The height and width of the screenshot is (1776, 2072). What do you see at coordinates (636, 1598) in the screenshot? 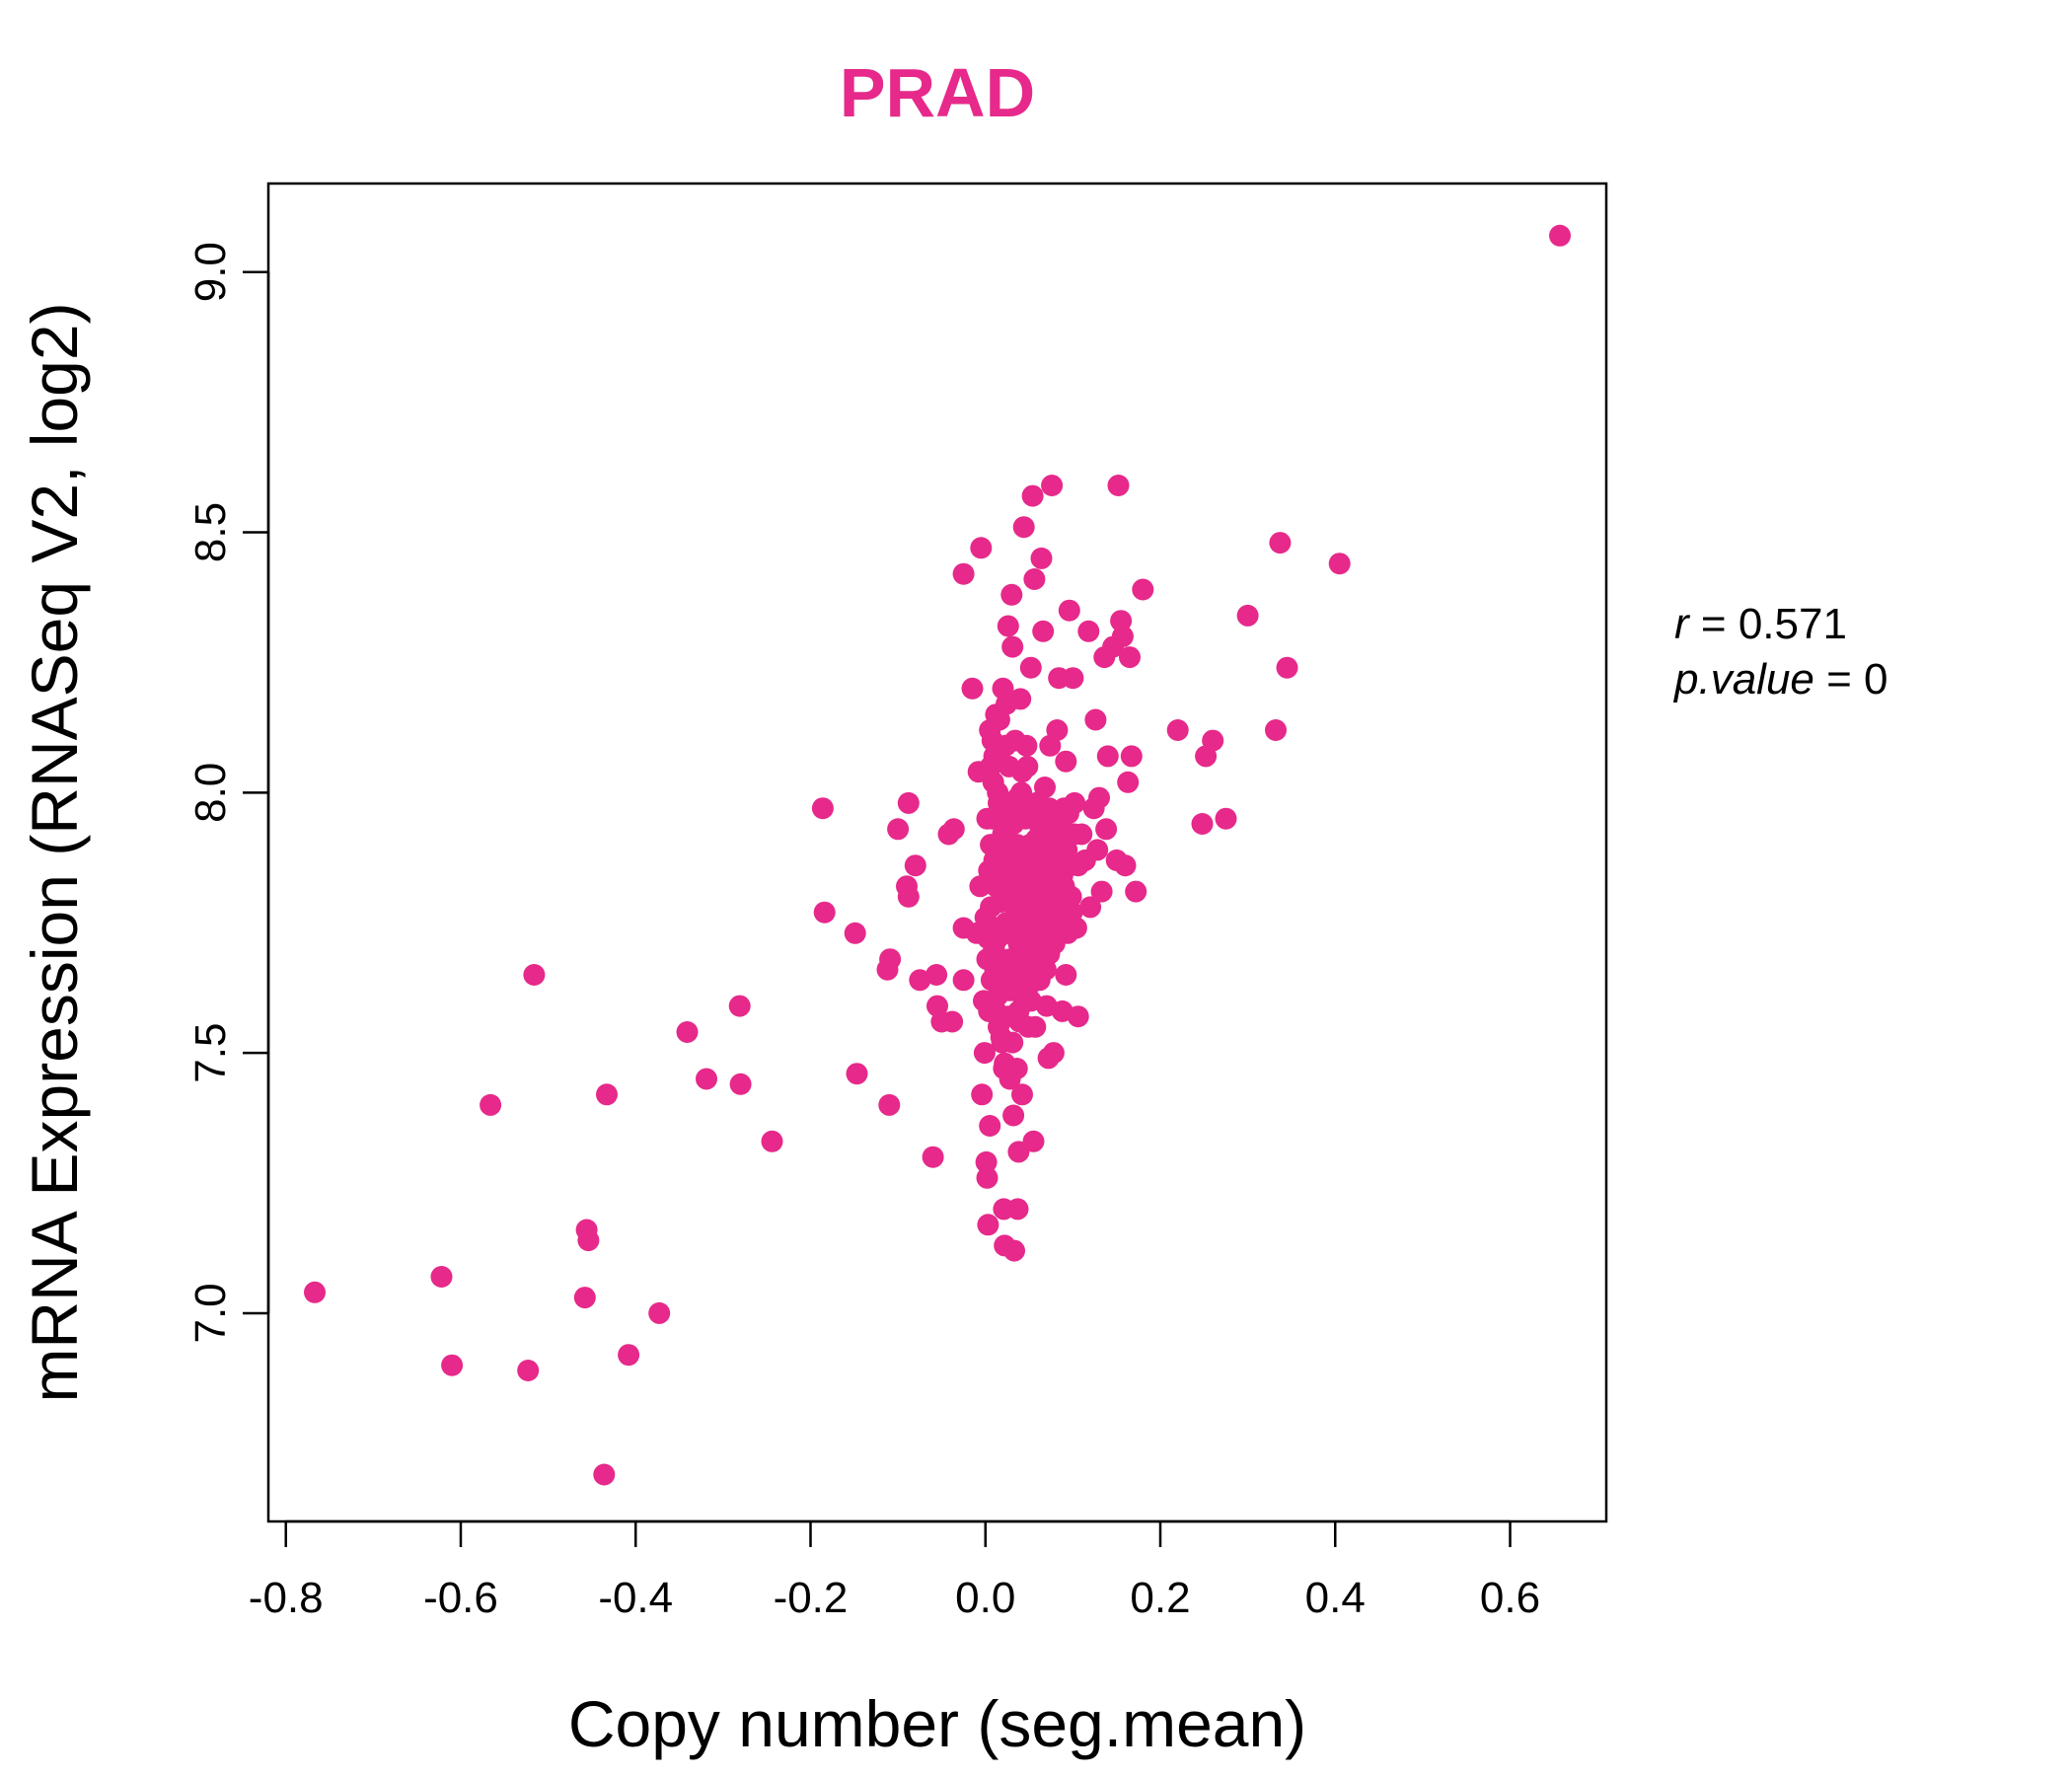
I see `x-tick-label: -0.4` at bounding box center [636, 1598].